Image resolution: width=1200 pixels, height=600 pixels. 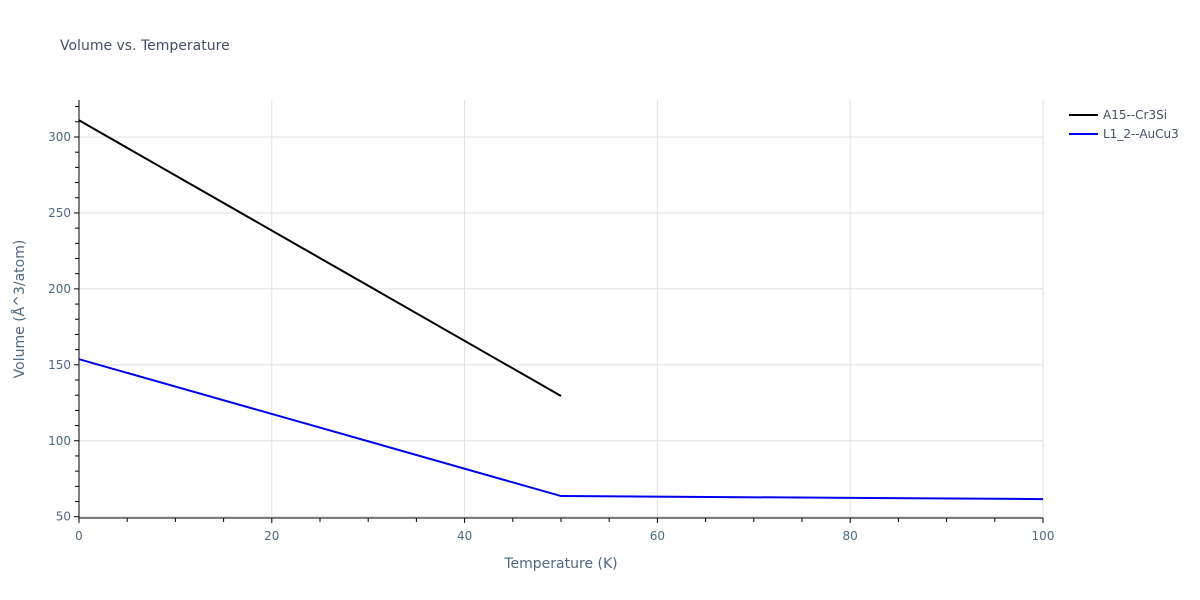 I want to click on legend-item: A15--Cr3Si, so click(x=1118, y=115).